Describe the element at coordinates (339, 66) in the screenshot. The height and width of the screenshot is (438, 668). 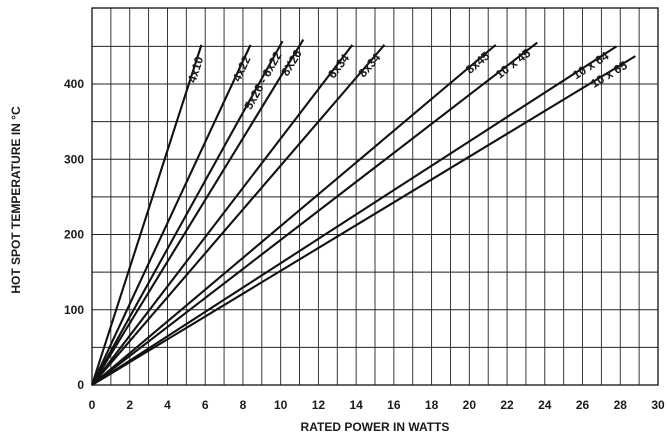
I see `series-label: 6x34` at that location.